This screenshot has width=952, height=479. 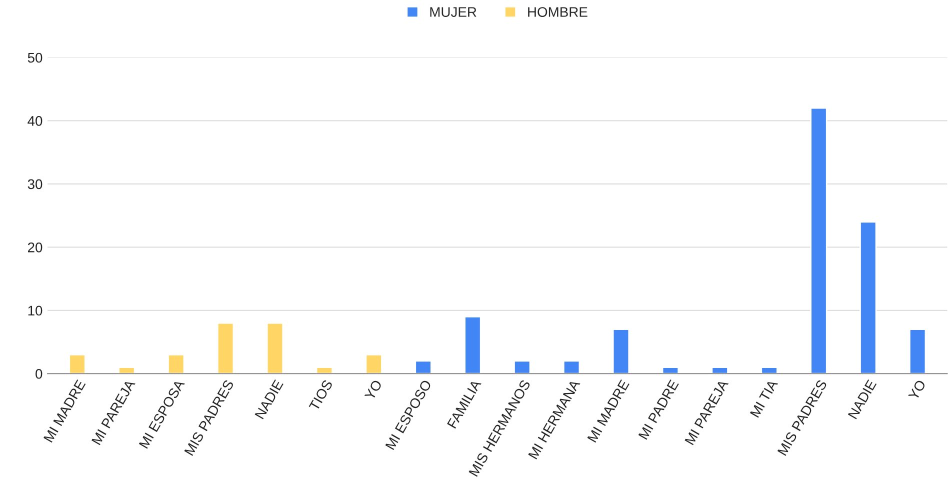 I want to click on y-tick-label: 50, so click(x=35, y=57).